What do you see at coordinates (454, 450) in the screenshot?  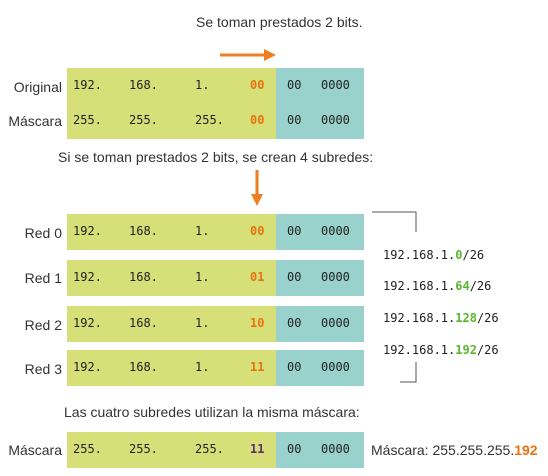 I see `final-mask-note: Máscara: 255.255.255.192` at bounding box center [454, 450].